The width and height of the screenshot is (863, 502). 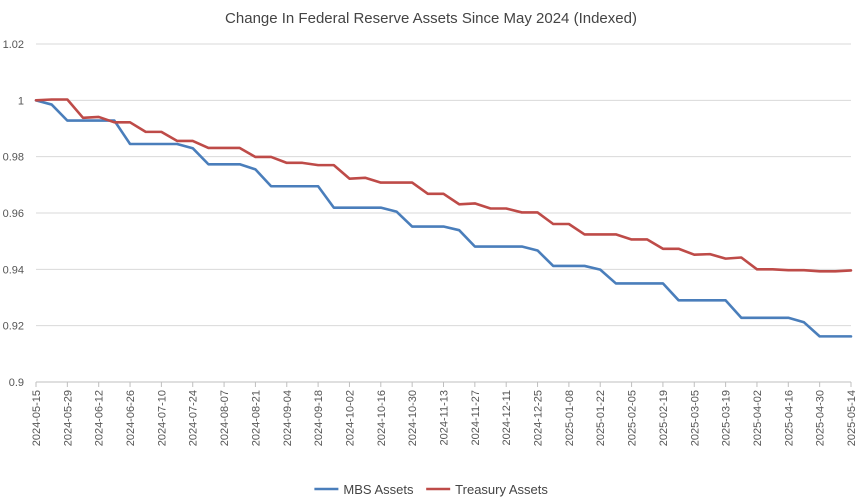 What do you see at coordinates (821, 418) in the screenshot?
I see `x-tick-label: 2025-04-30` at bounding box center [821, 418].